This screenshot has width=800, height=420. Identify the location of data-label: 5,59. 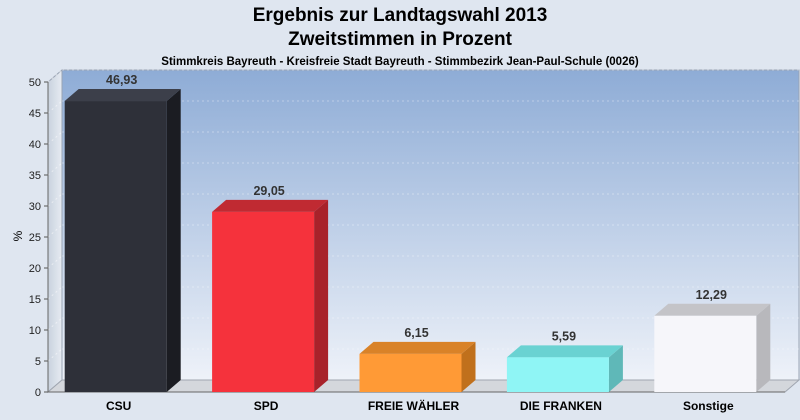
(564, 336).